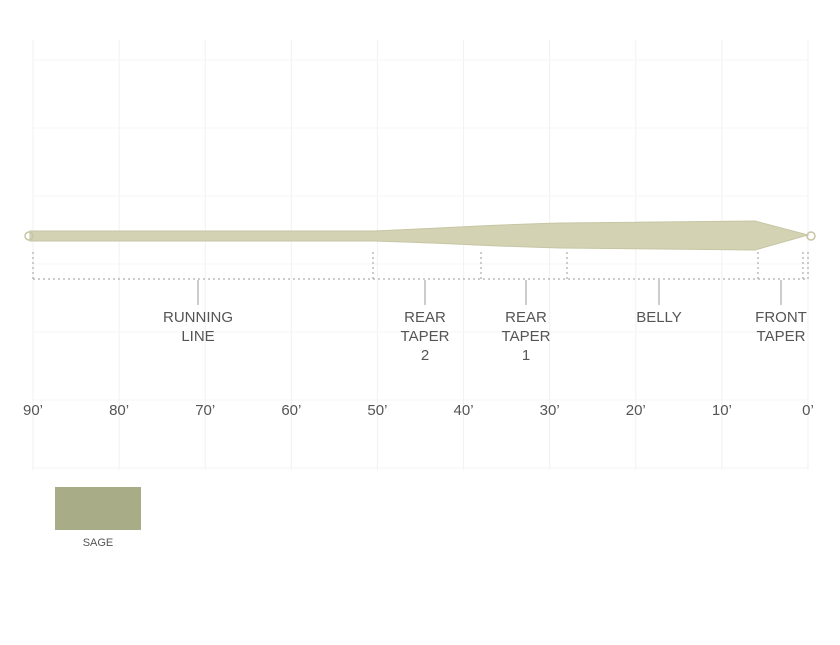 Image resolution: width=840 pixels, height=645 pixels. Describe the element at coordinates (33, 410) in the screenshot. I see `scale-label: 90’` at that location.